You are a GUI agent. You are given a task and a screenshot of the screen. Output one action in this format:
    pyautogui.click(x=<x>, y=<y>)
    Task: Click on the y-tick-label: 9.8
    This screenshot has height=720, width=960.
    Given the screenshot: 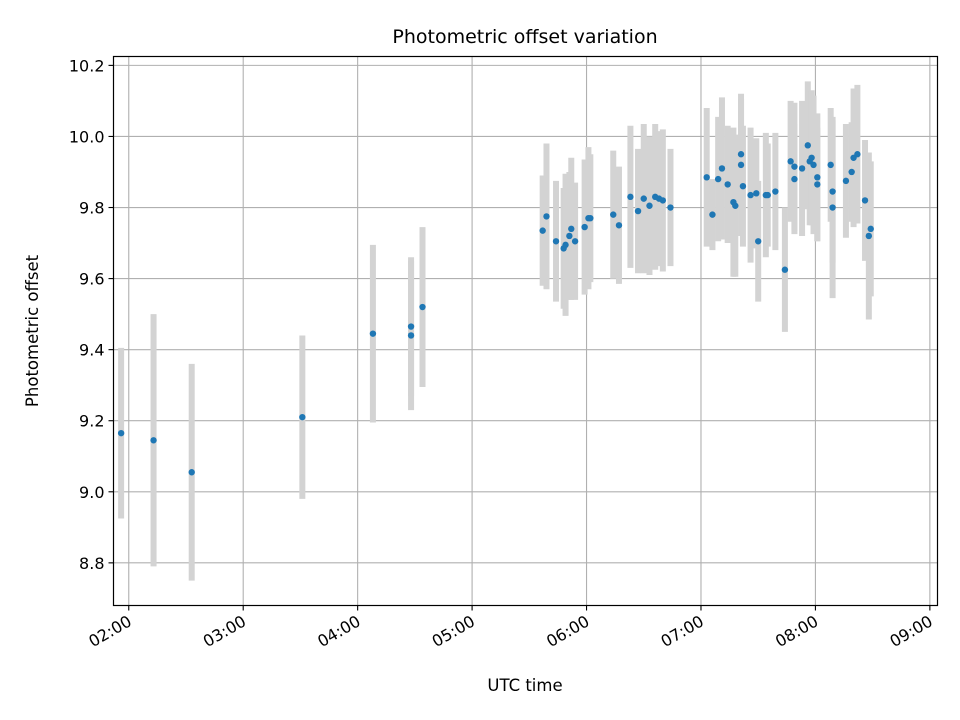 What is the action you would take?
    pyautogui.click(x=91, y=208)
    